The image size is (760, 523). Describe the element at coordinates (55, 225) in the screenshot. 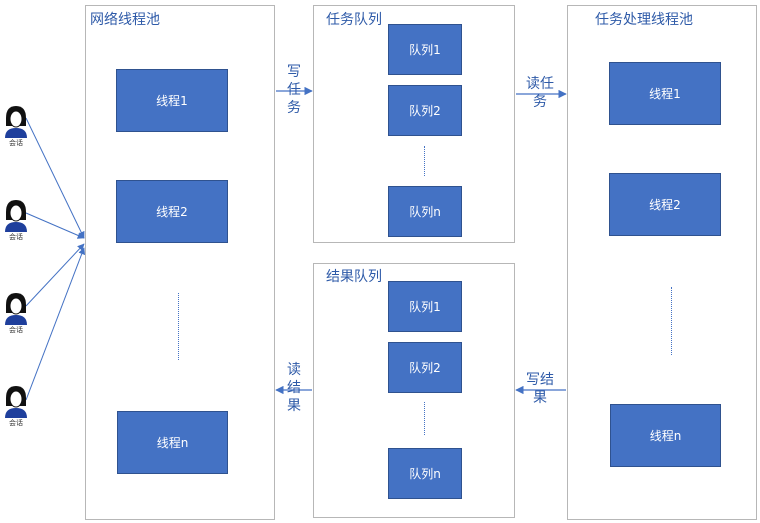

I see `session-2-arrow` at that location.